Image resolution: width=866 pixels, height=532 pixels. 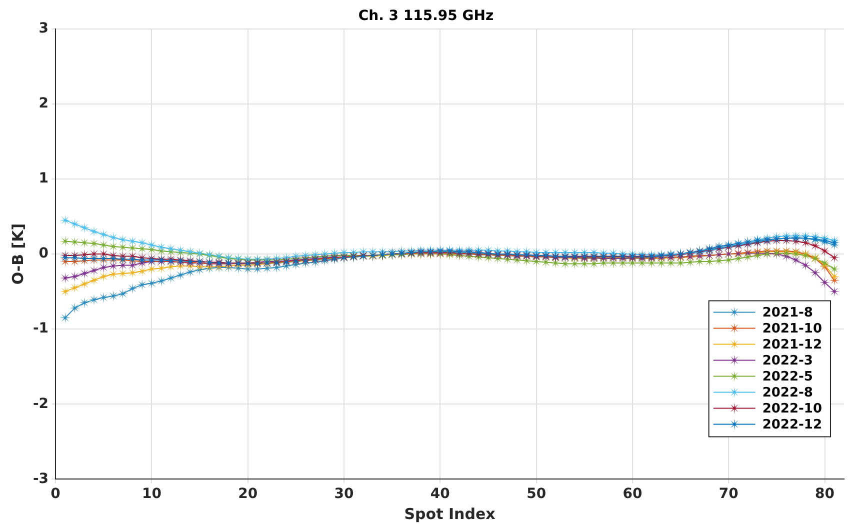 What do you see at coordinates (426, 16) in the screenshot?
I see `chart-title: Ch. 3 115.95 GHz` at bounding box center [426, 16].